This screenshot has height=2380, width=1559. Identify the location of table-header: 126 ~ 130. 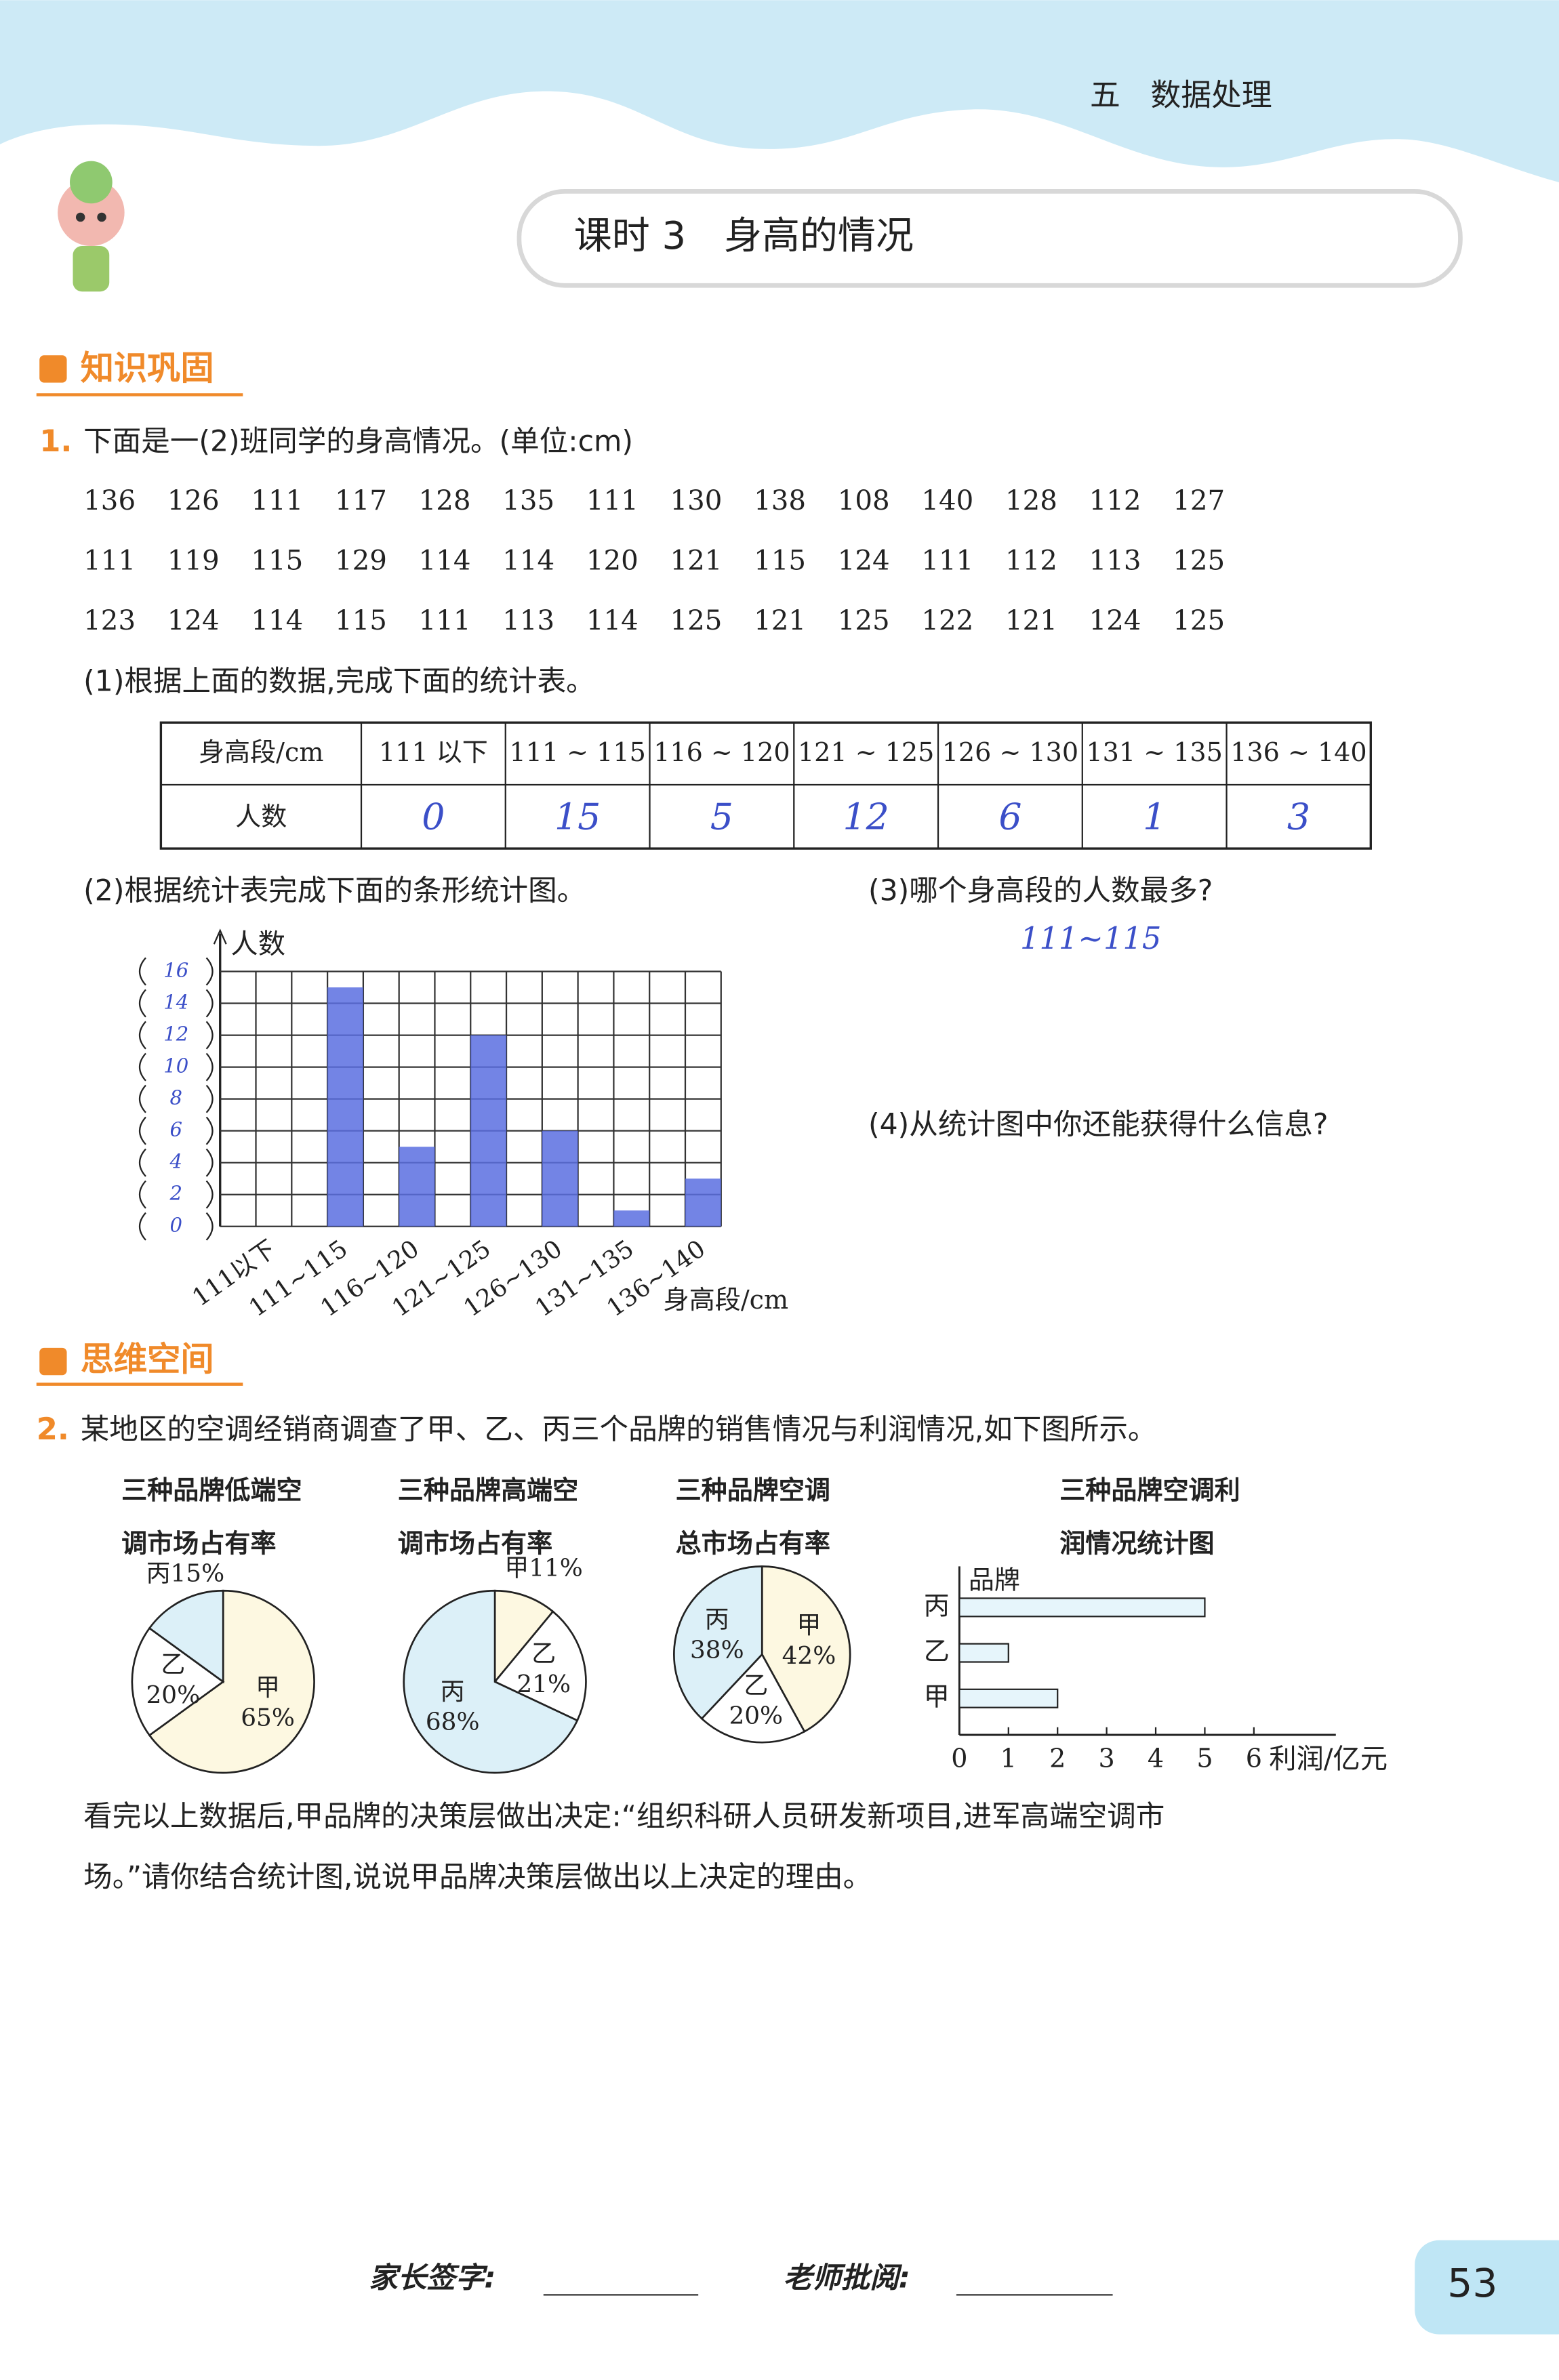
(1010, 752).